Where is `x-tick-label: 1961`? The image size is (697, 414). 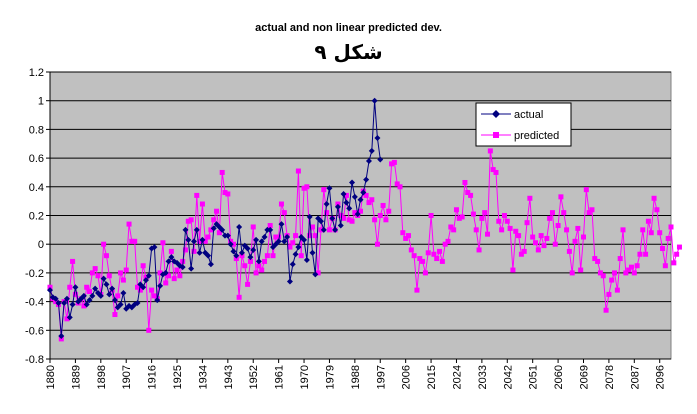
x-tick-label: 1961 is located at coordinates (280, 377).